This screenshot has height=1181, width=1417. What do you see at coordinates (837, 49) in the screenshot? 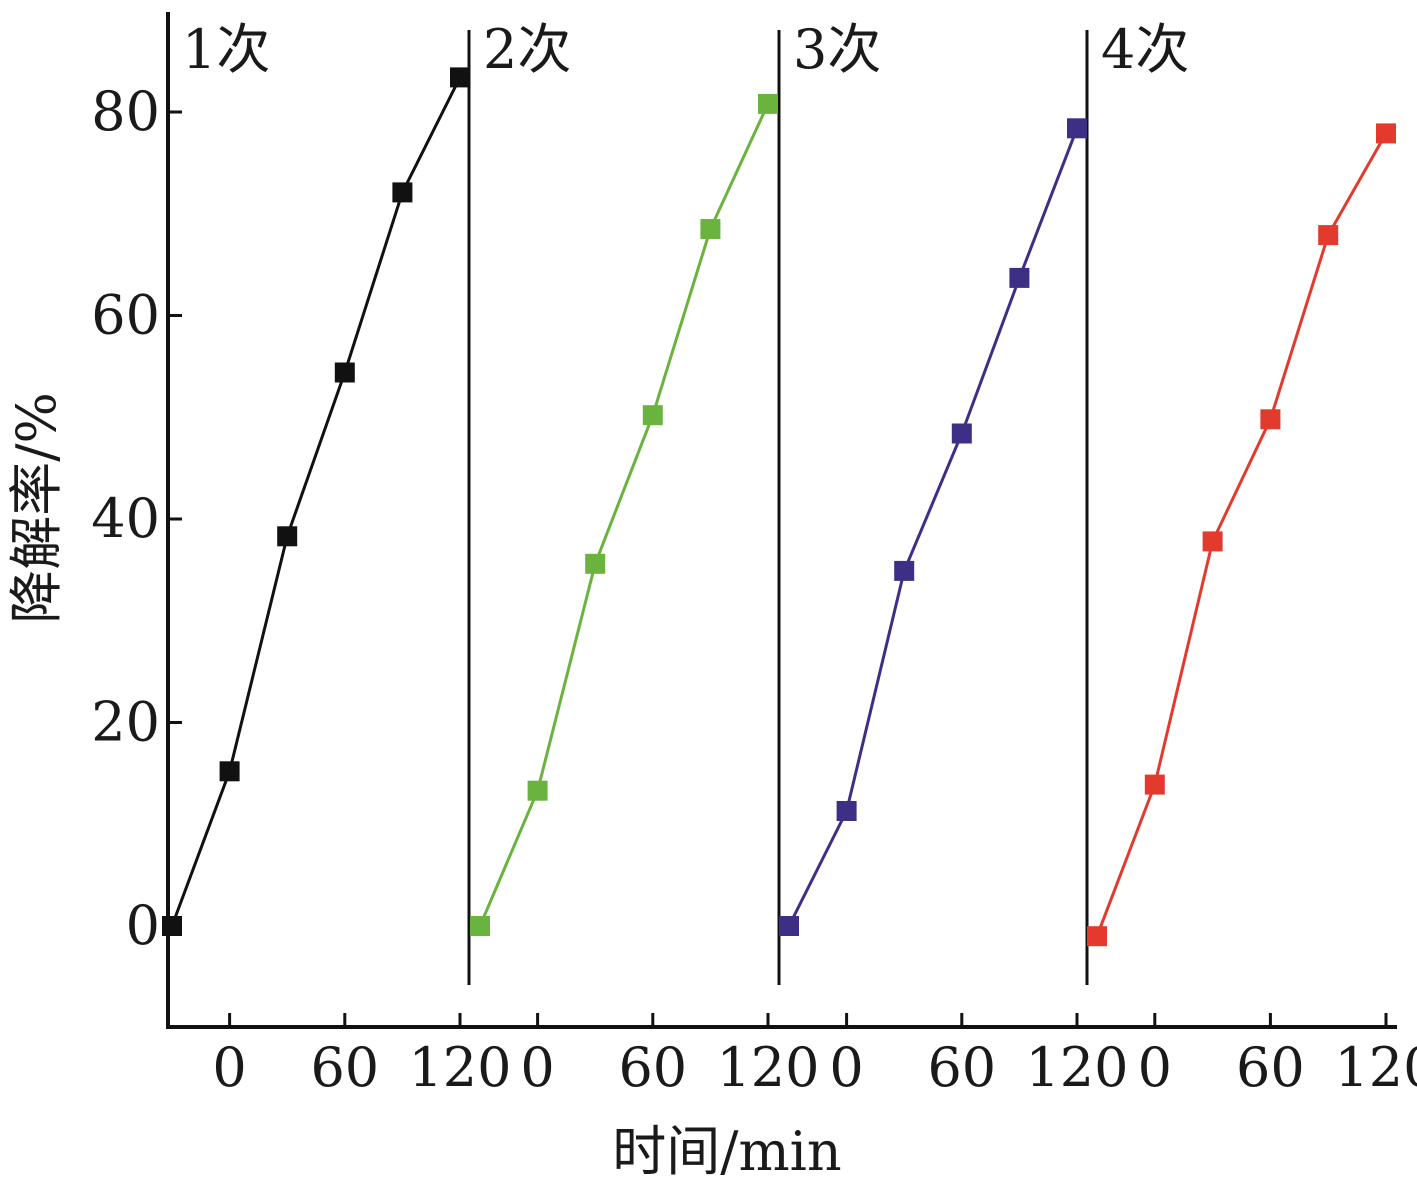
I see `cycle-label: 3次` at bounding box center [837, 49].